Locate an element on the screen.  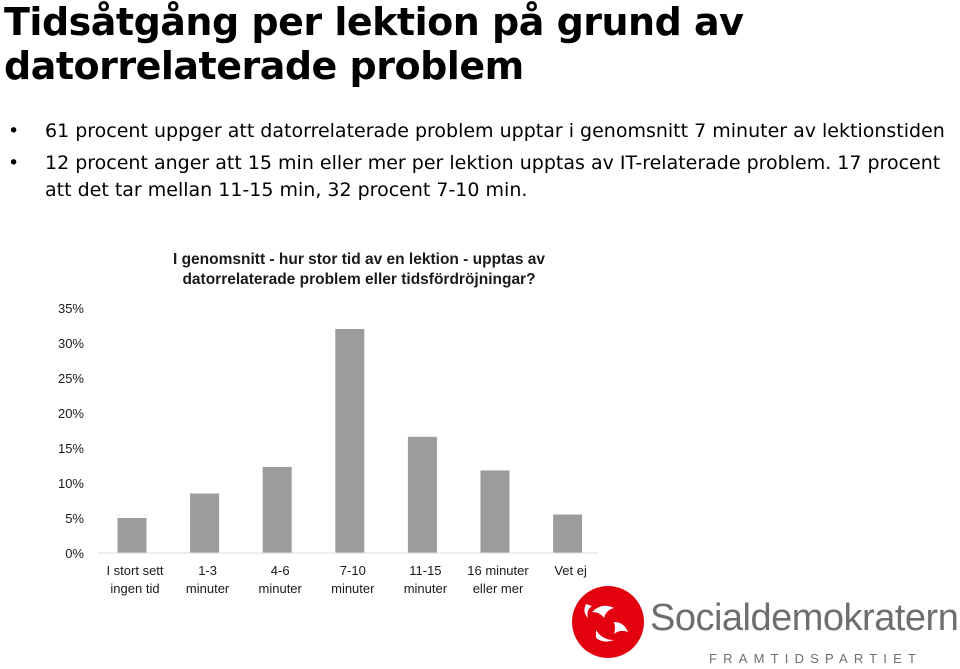
x-tick-label: I stort sett is located at coordinates (134, 570).